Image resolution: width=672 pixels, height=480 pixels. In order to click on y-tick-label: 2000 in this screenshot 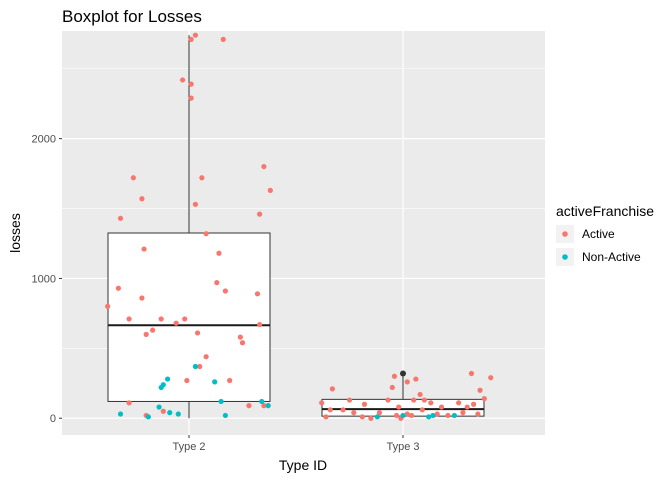, I will do `click(44, 140)`.